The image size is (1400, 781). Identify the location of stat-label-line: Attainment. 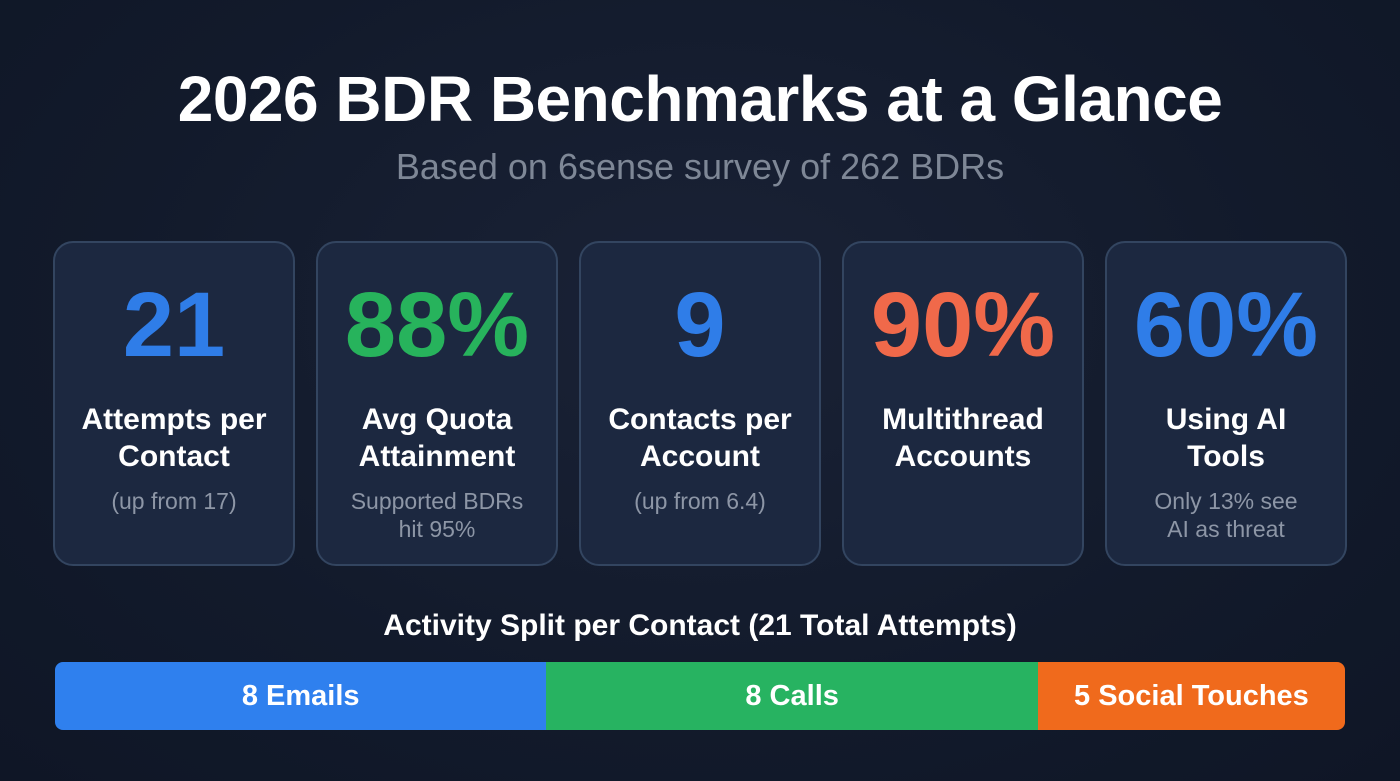
(437, 456).